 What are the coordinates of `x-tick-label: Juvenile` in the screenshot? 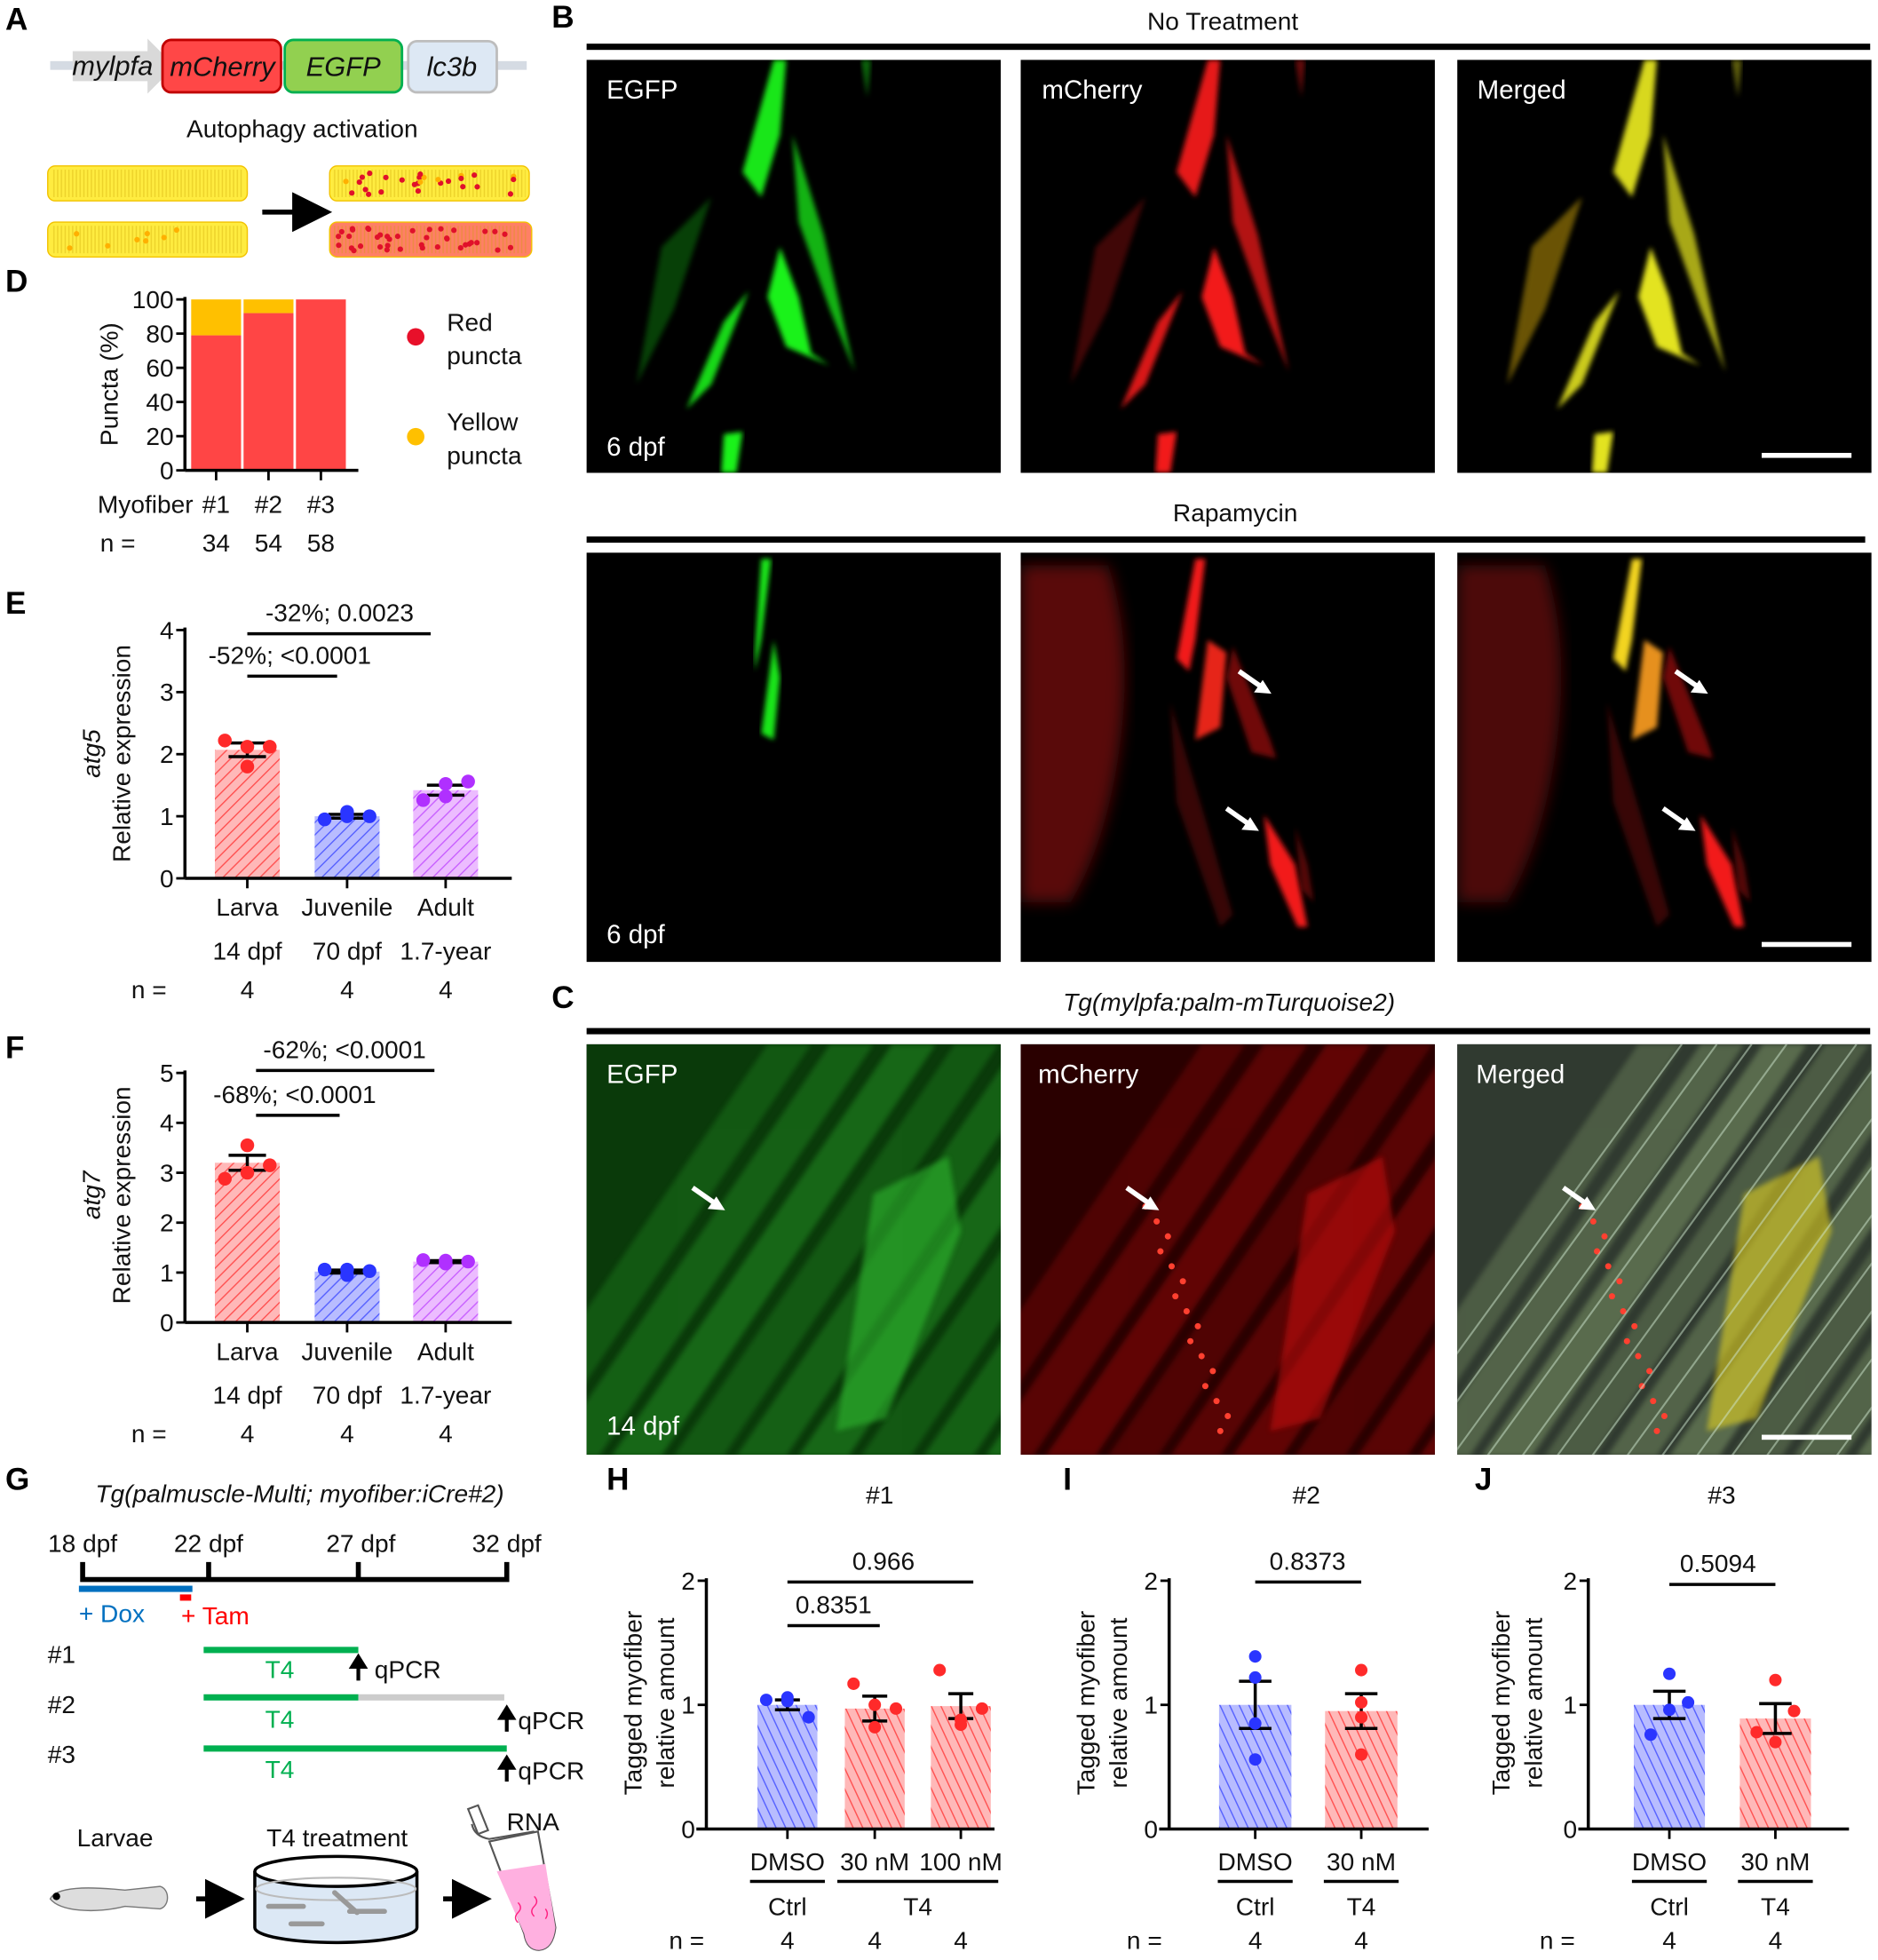 It's located at (346, 907).